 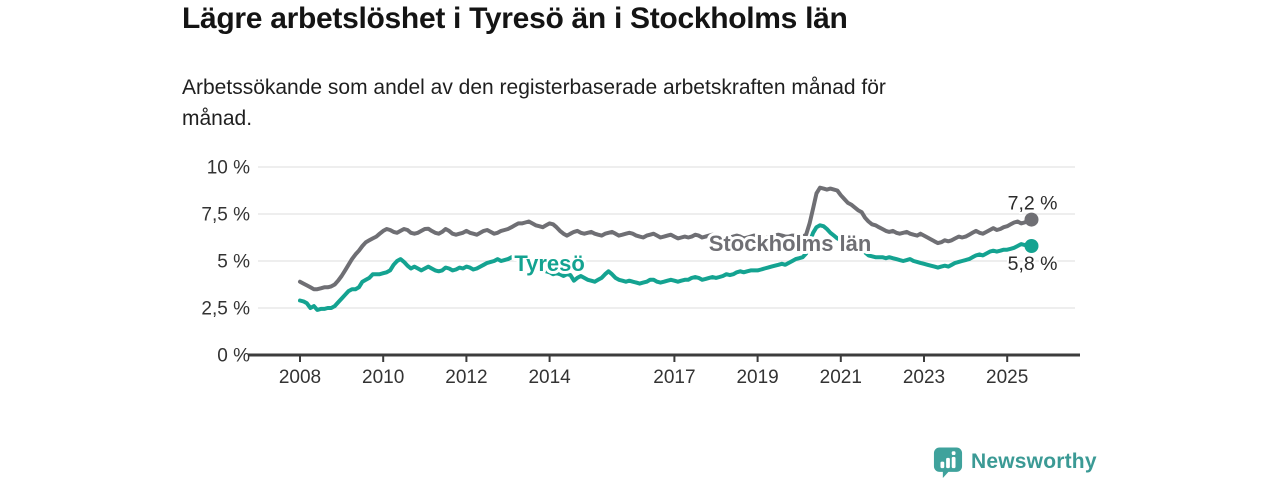 What do you see at coordinates (948, 462) in the screenshot?
I see `newsworthy-barchart-pin-icon` at bounding box center [948, 462].